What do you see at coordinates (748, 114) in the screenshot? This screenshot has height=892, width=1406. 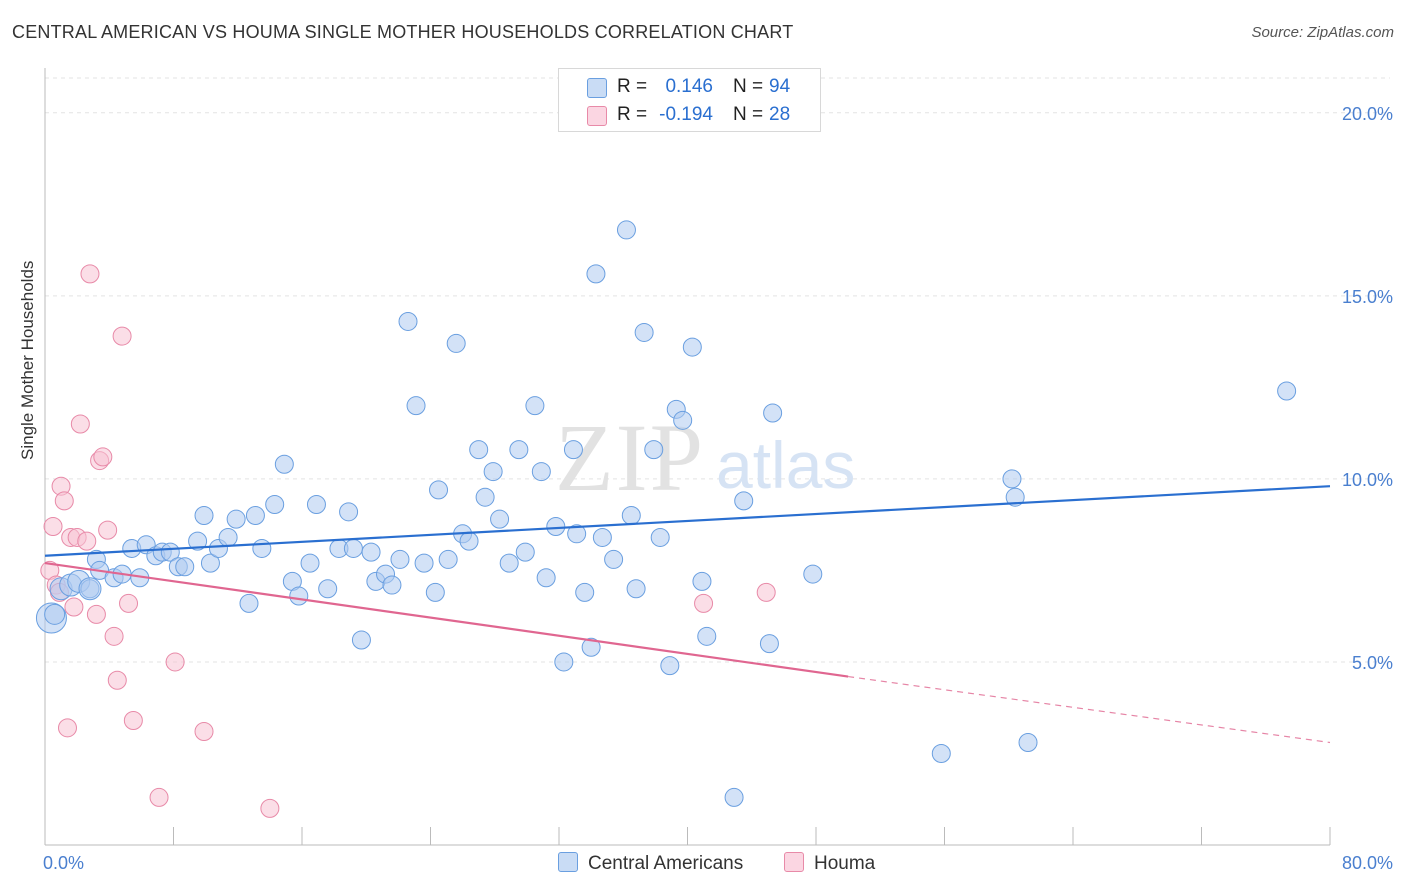 I see `legend-n-label: N =` at bounding box center [748, 114].